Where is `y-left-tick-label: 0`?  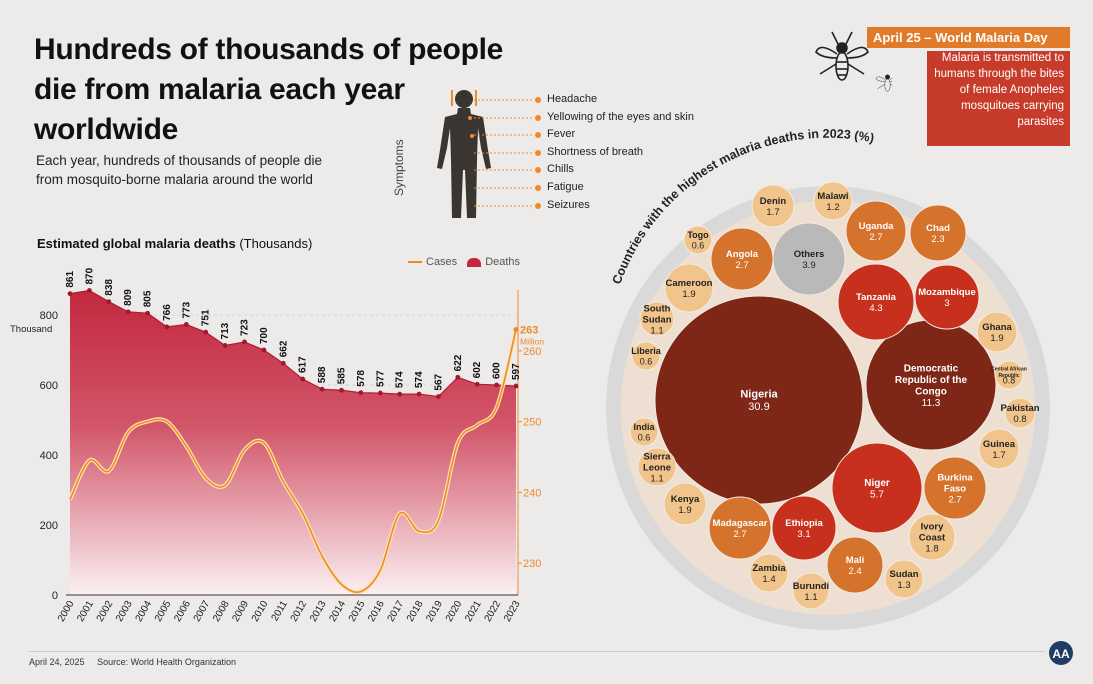 y-left-tick-label: 0 is located at coordinates (55, 596).